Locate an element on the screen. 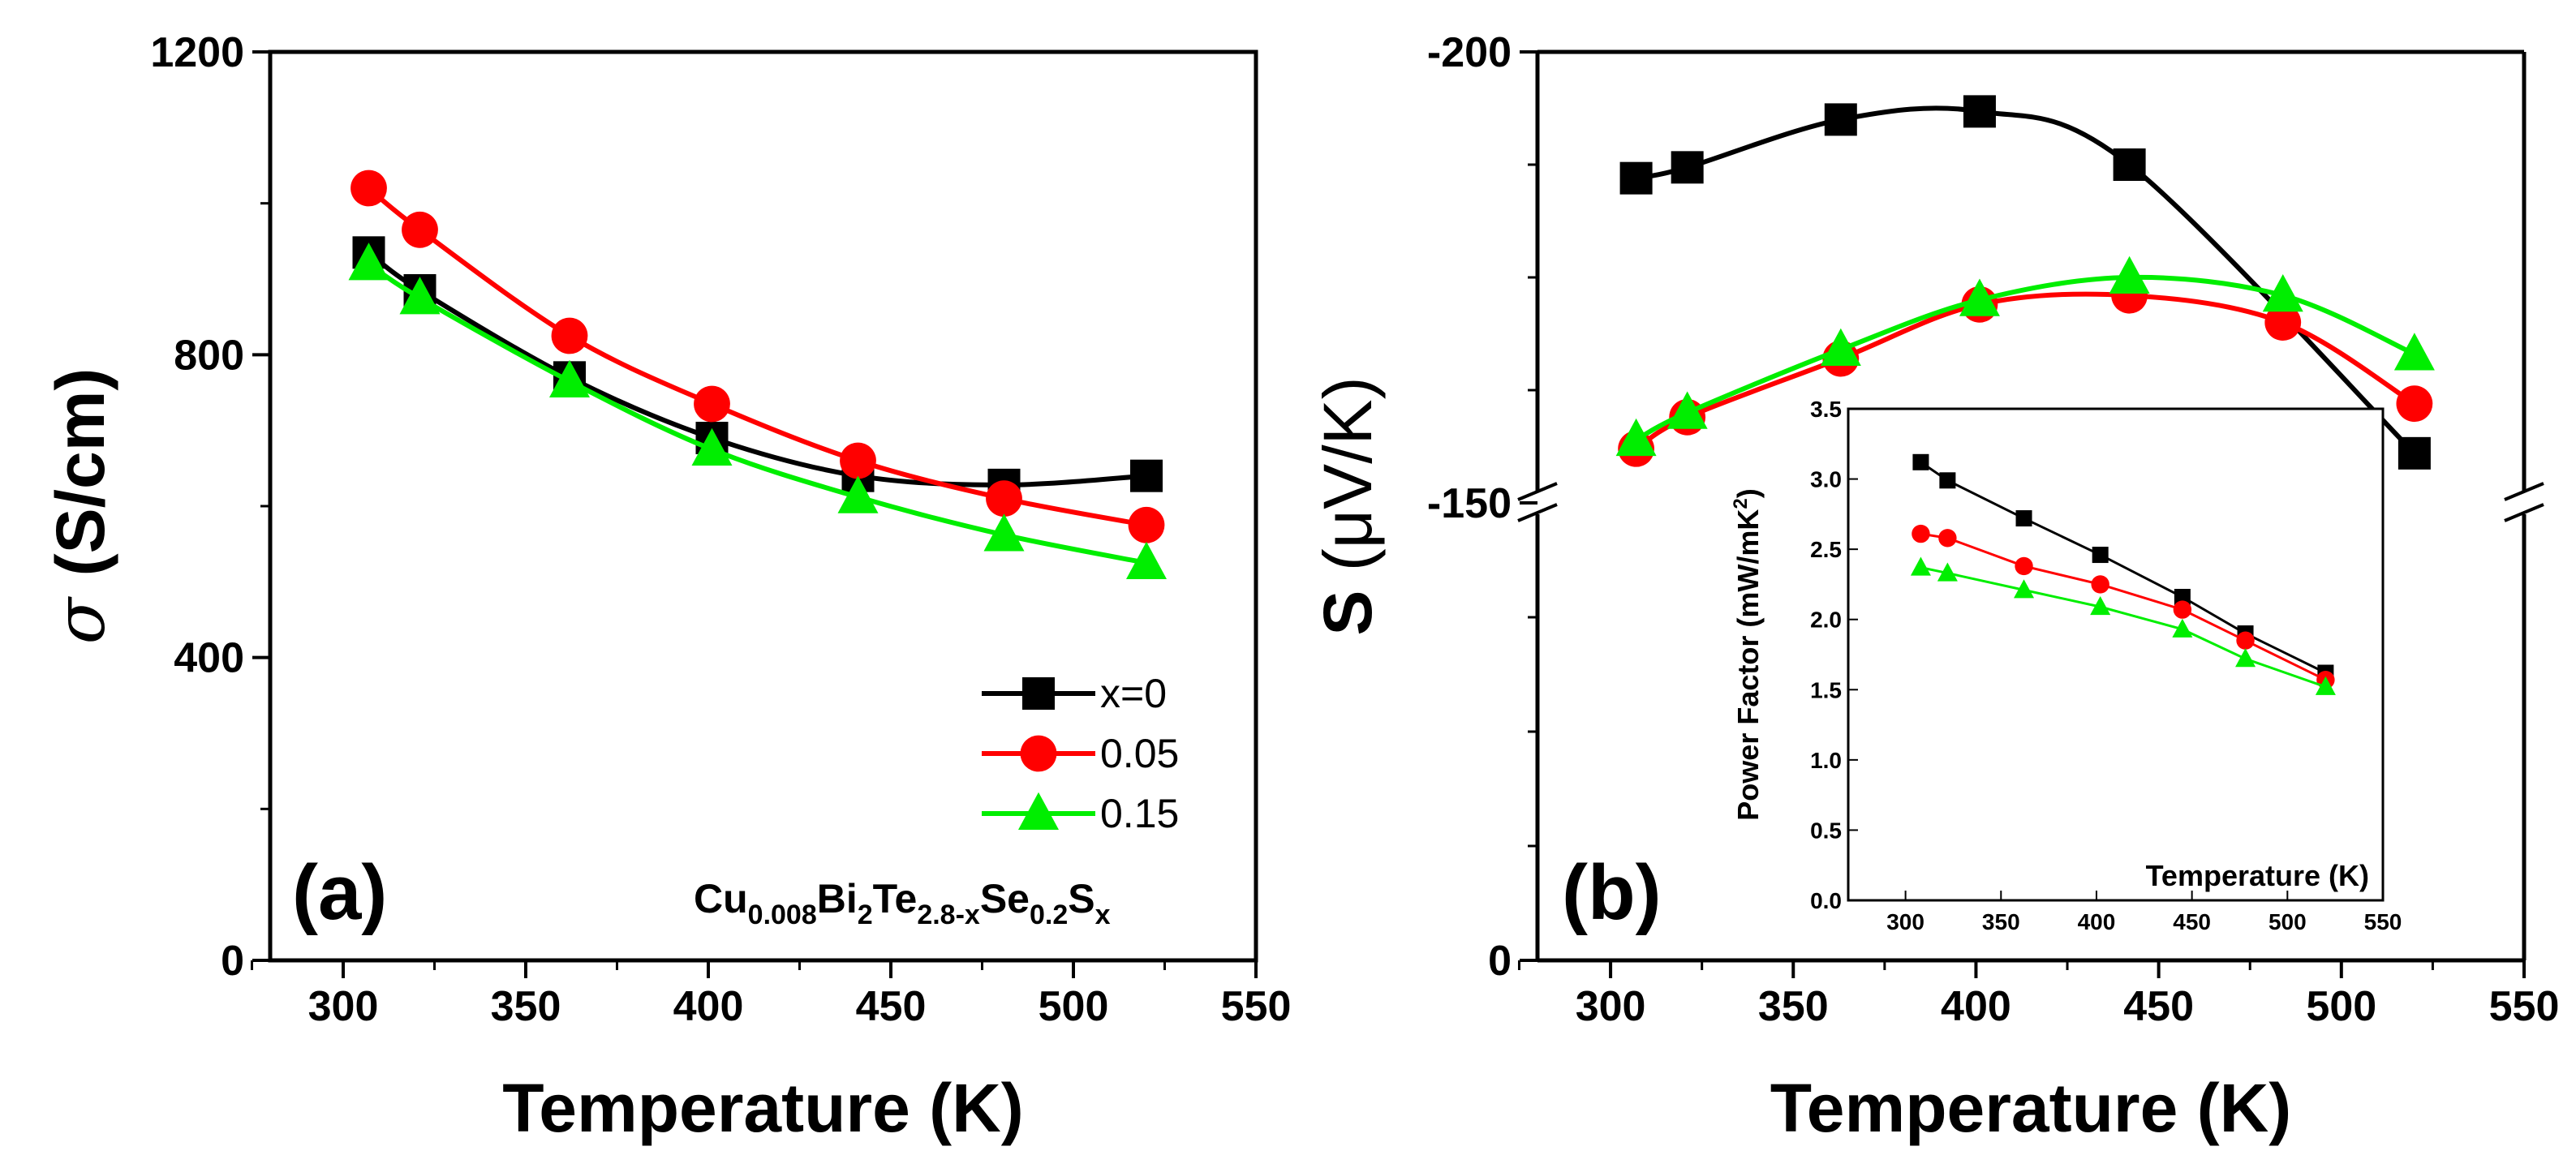 The image size is (2576, 1168). legend-marker-0.15 is located at coordinates (1038, 811).